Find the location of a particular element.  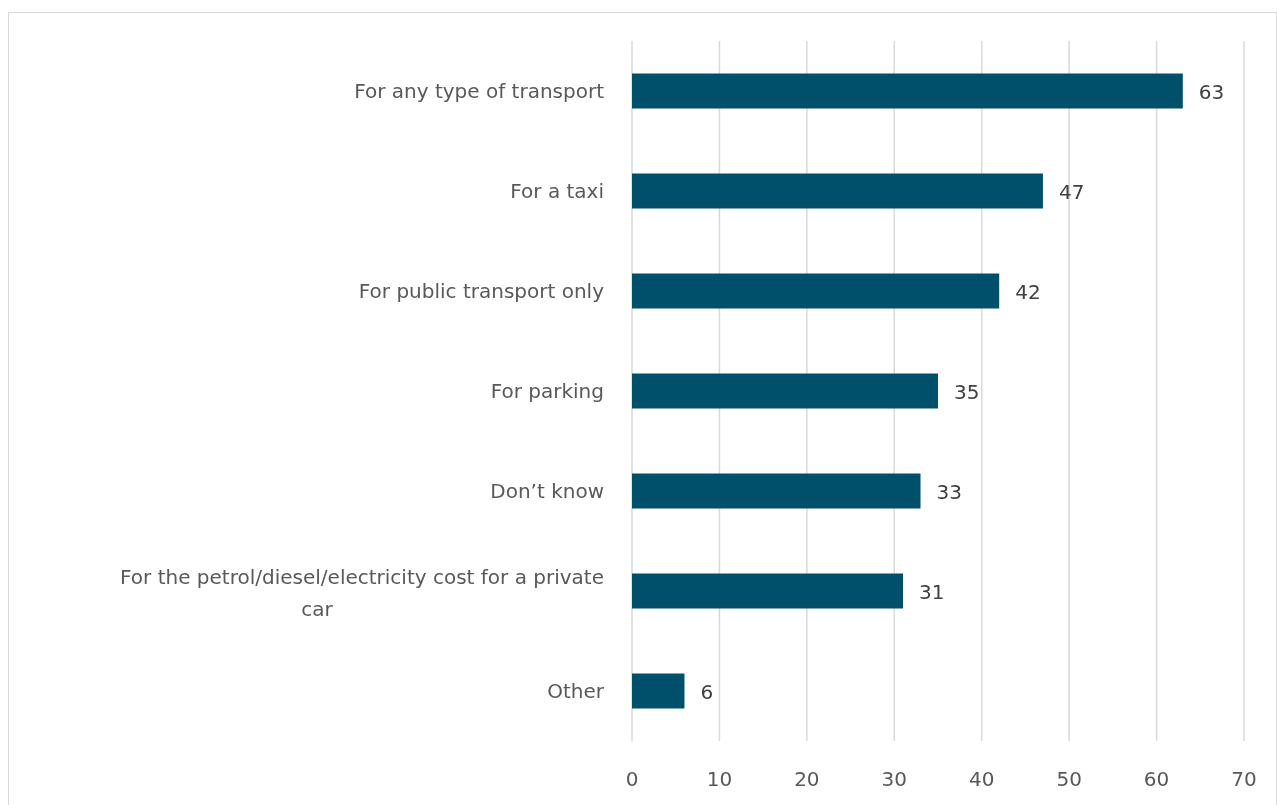

y-tick-label: For public transport only is located at coordinates (481, 291).